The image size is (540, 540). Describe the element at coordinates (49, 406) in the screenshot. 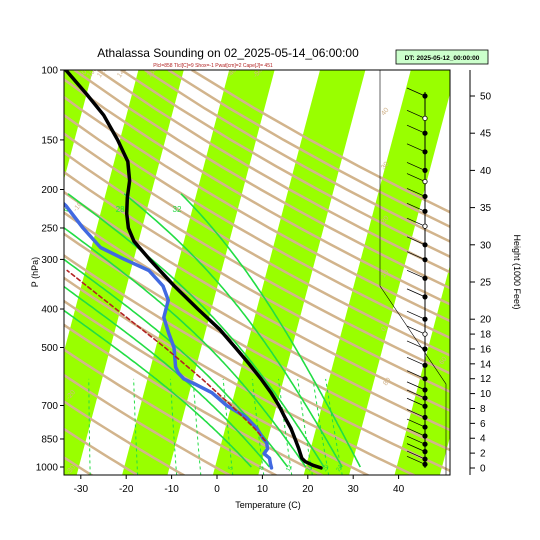

I see `pressure-tick-label: 700` at that location.